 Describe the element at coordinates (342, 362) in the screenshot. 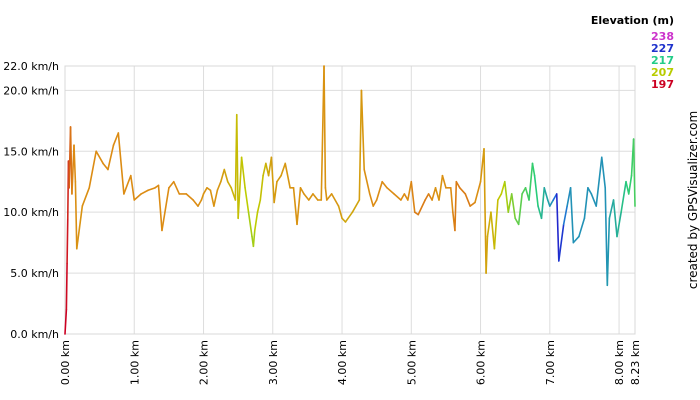

I see `x-tick-label-4: 4.00 km` at that location.